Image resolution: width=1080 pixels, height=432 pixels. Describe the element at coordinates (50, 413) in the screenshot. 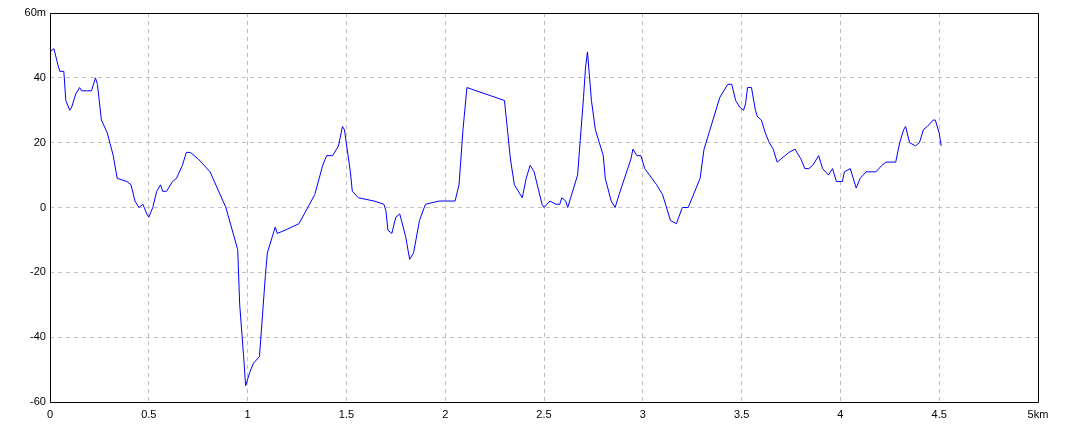

I see `x-tick-label: 0` at that location.